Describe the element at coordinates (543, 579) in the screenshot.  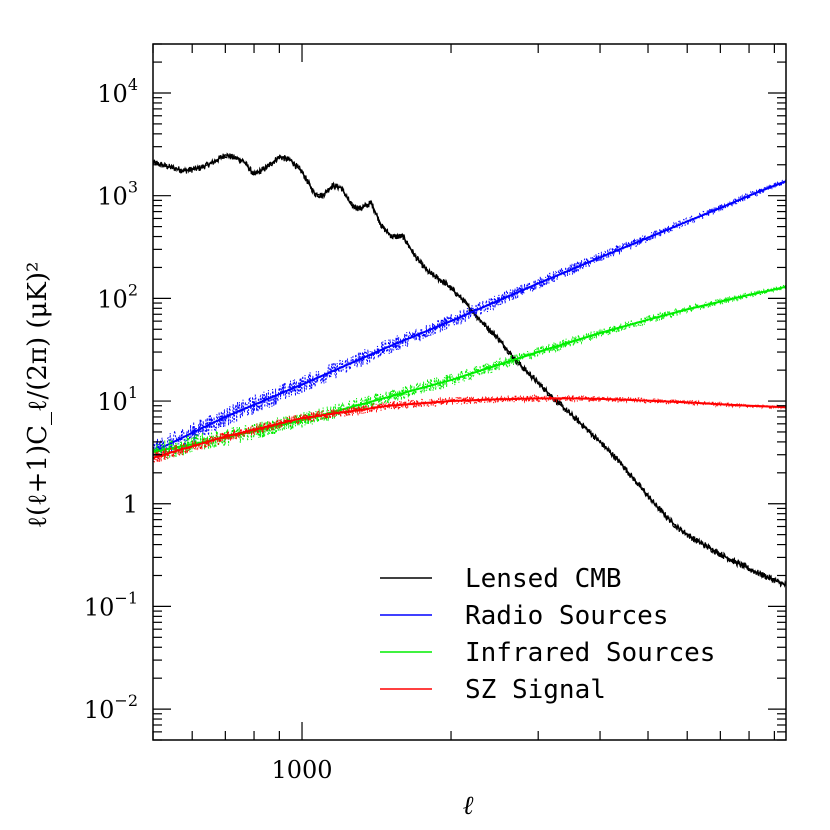
I see `legend-label: Lensed CMB` at that location.